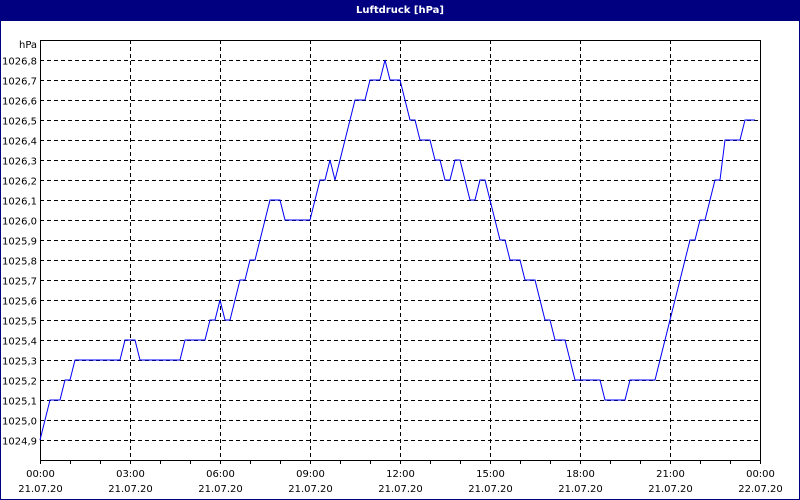 The width and height of the screenshot is (800, 500). What do you see at coordinates (19, 402) in the screenshot?
I see `y-tick-label: 1025,1` at bounding box center [19, 402].